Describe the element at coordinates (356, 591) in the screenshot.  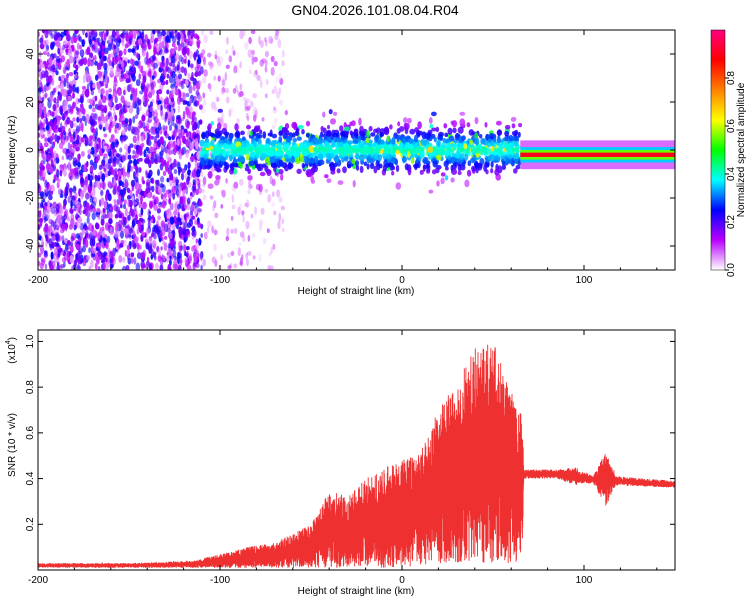
I see `snr-xlabel: Height of straight line (km)` at that location.